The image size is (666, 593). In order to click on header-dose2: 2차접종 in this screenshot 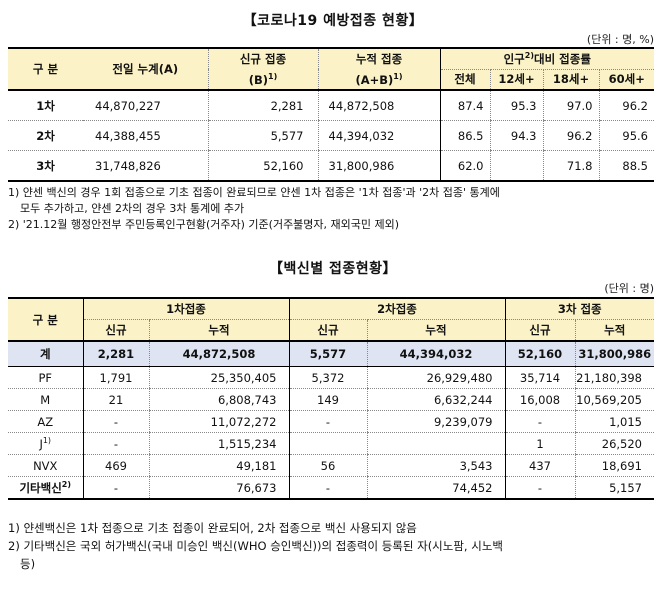, I will do `click(396, 309)`.